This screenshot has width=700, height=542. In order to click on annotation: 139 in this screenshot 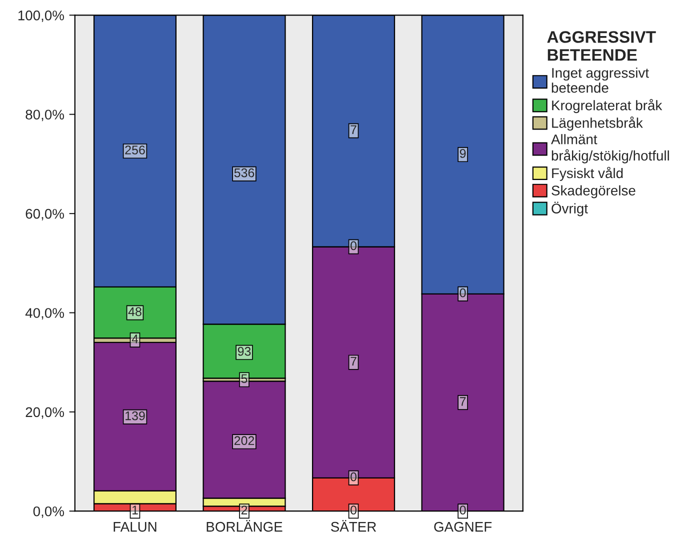, I will do `click(135, 415)`.